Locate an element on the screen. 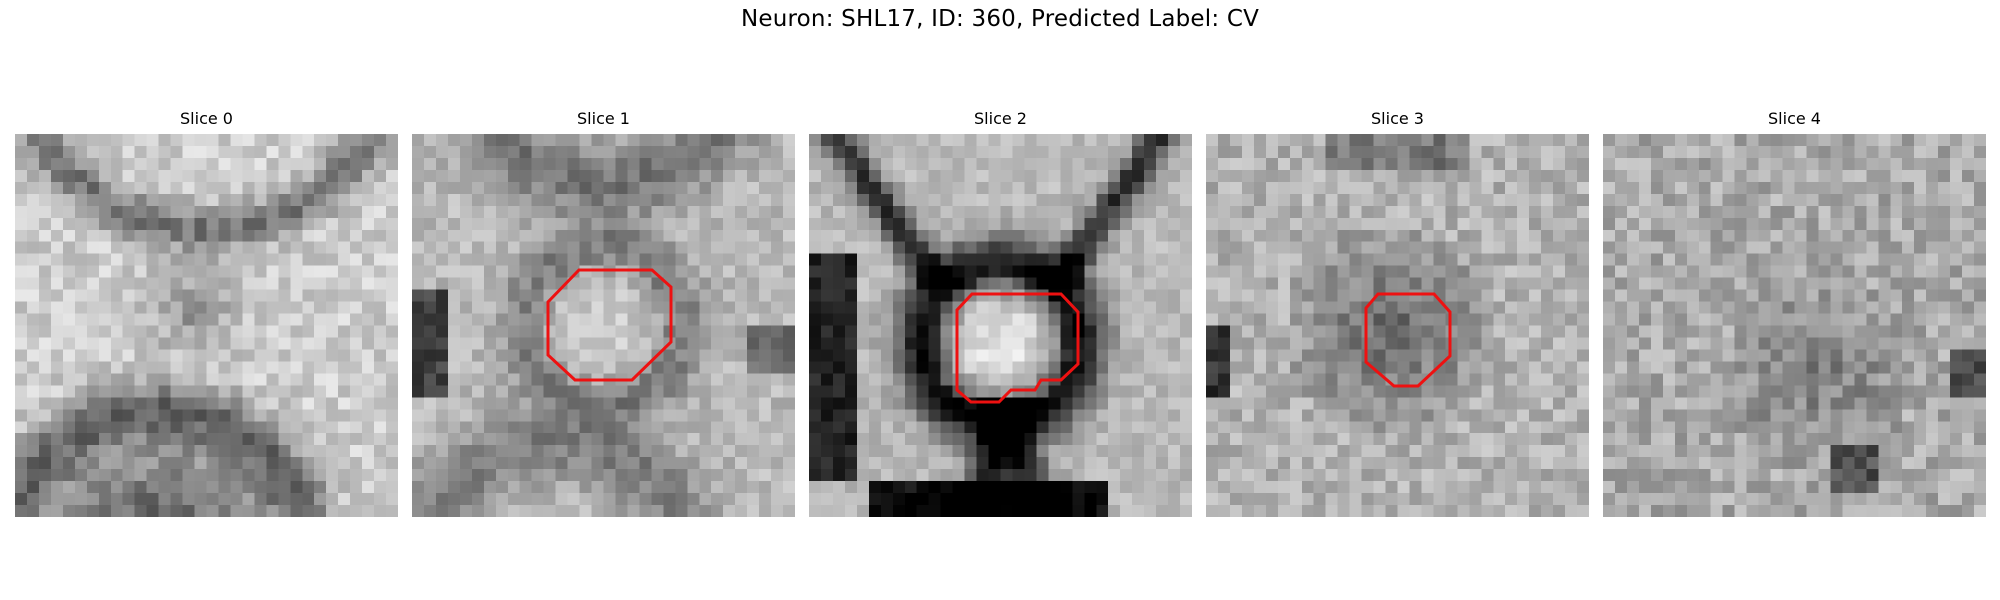 The image size is (2000, 600). slice-panel-2: Slice 2 is located at coordinates (1000, 312).